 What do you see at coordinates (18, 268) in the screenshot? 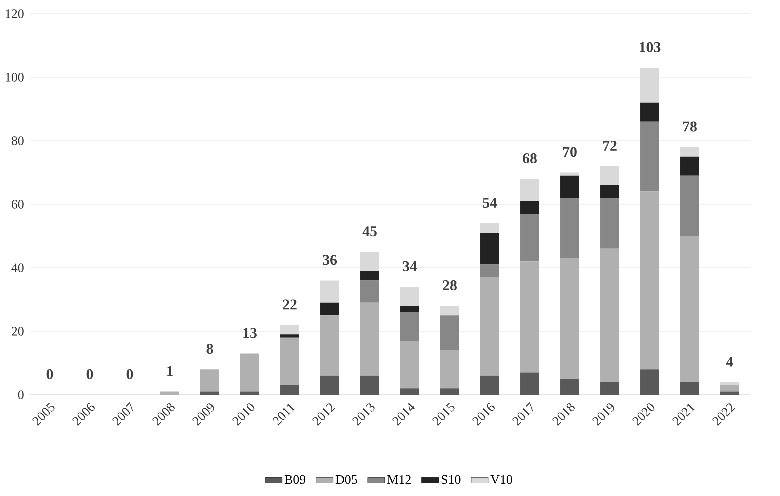
I see `y-tick-label: 40` at bounding box center [18, 268].